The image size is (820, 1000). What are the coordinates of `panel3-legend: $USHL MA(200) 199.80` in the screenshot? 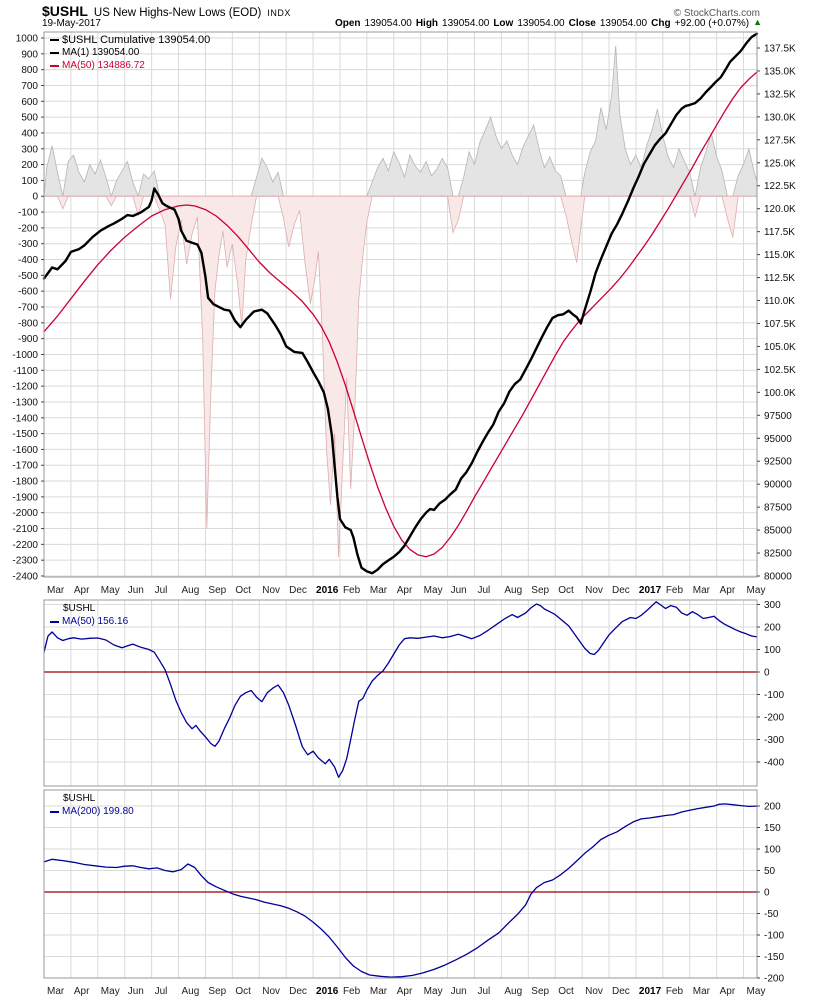 It's located at (92, 805).